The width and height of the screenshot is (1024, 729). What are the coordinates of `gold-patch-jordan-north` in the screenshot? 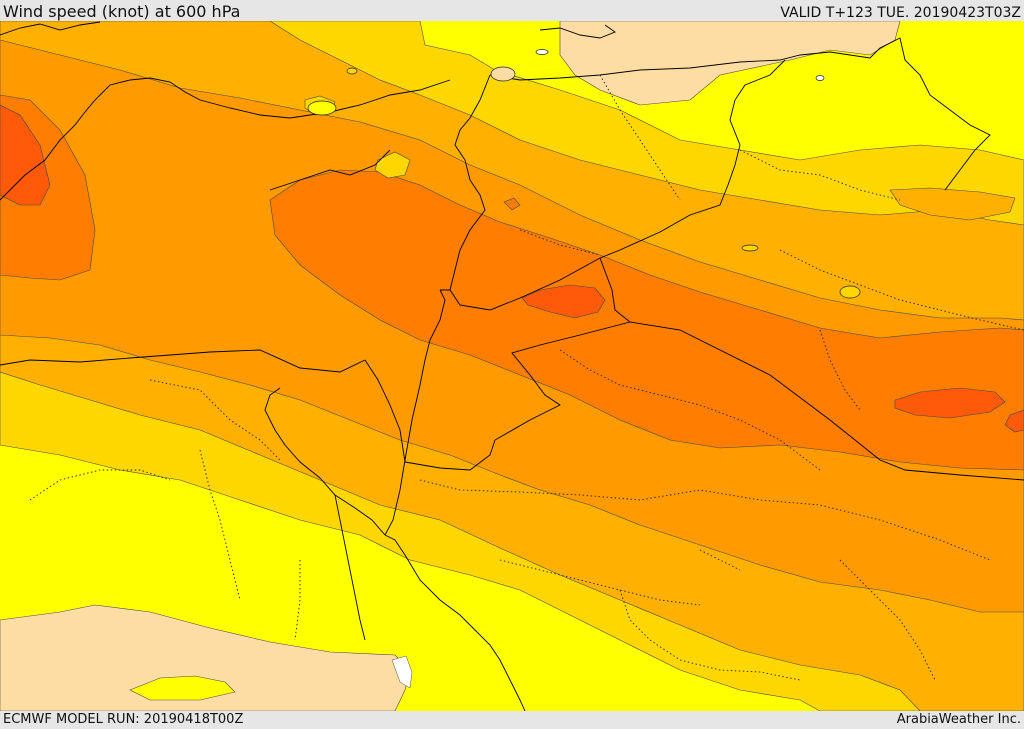 It's located at (392, 165).